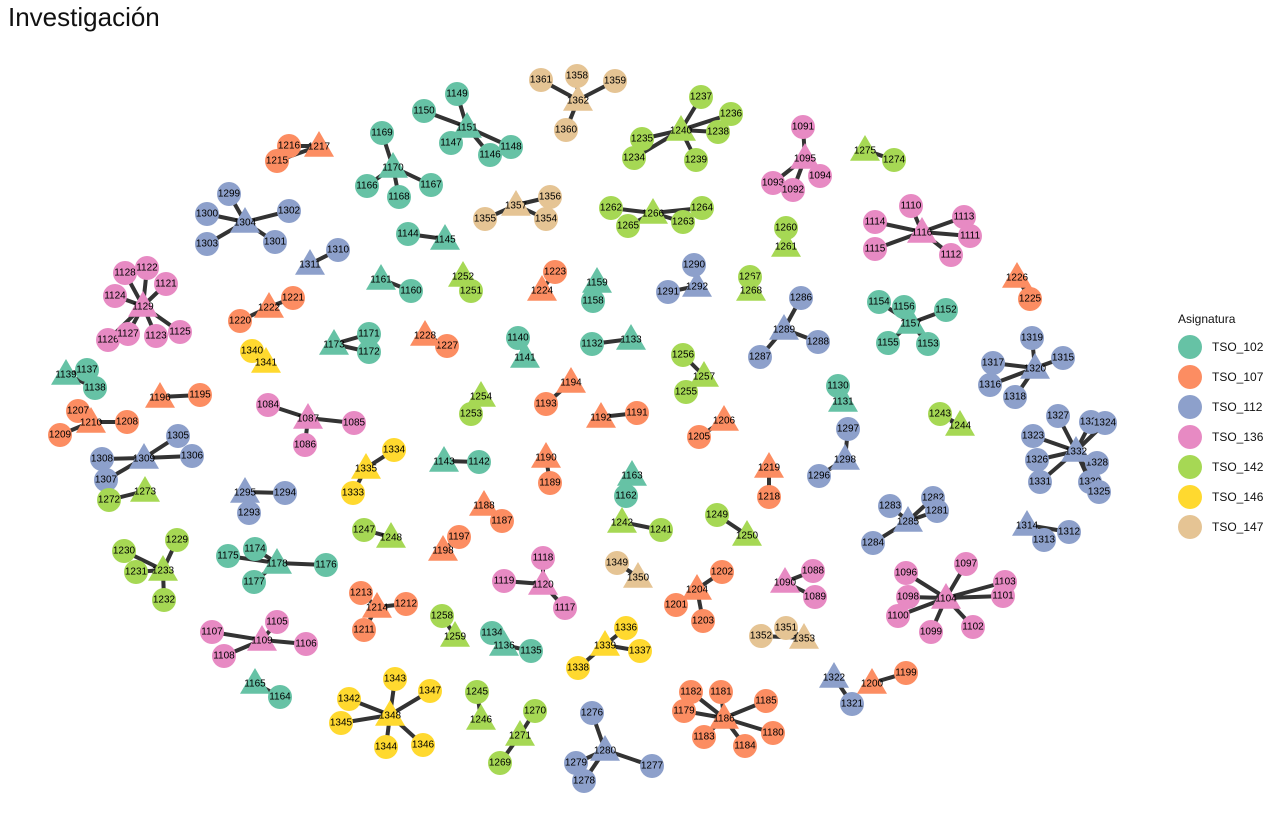 The width and height of the screenshot is (1281, 823). I want to click on node-circle: 1111, so click(970, 236).